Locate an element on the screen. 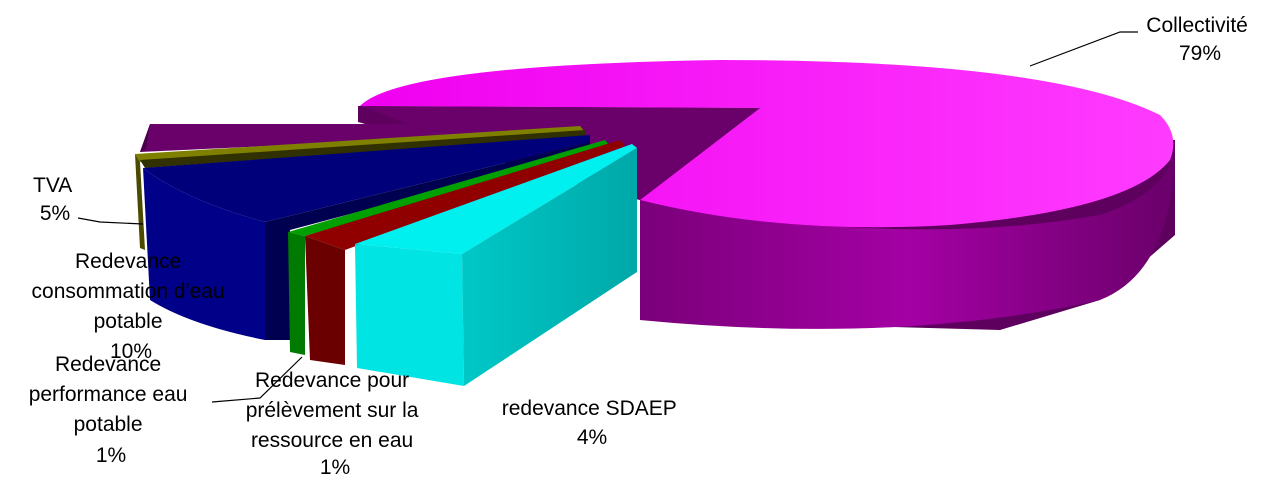 The height and width of the screenshot is (478, 1279). slice-tva is located at coordinates (360, 188).